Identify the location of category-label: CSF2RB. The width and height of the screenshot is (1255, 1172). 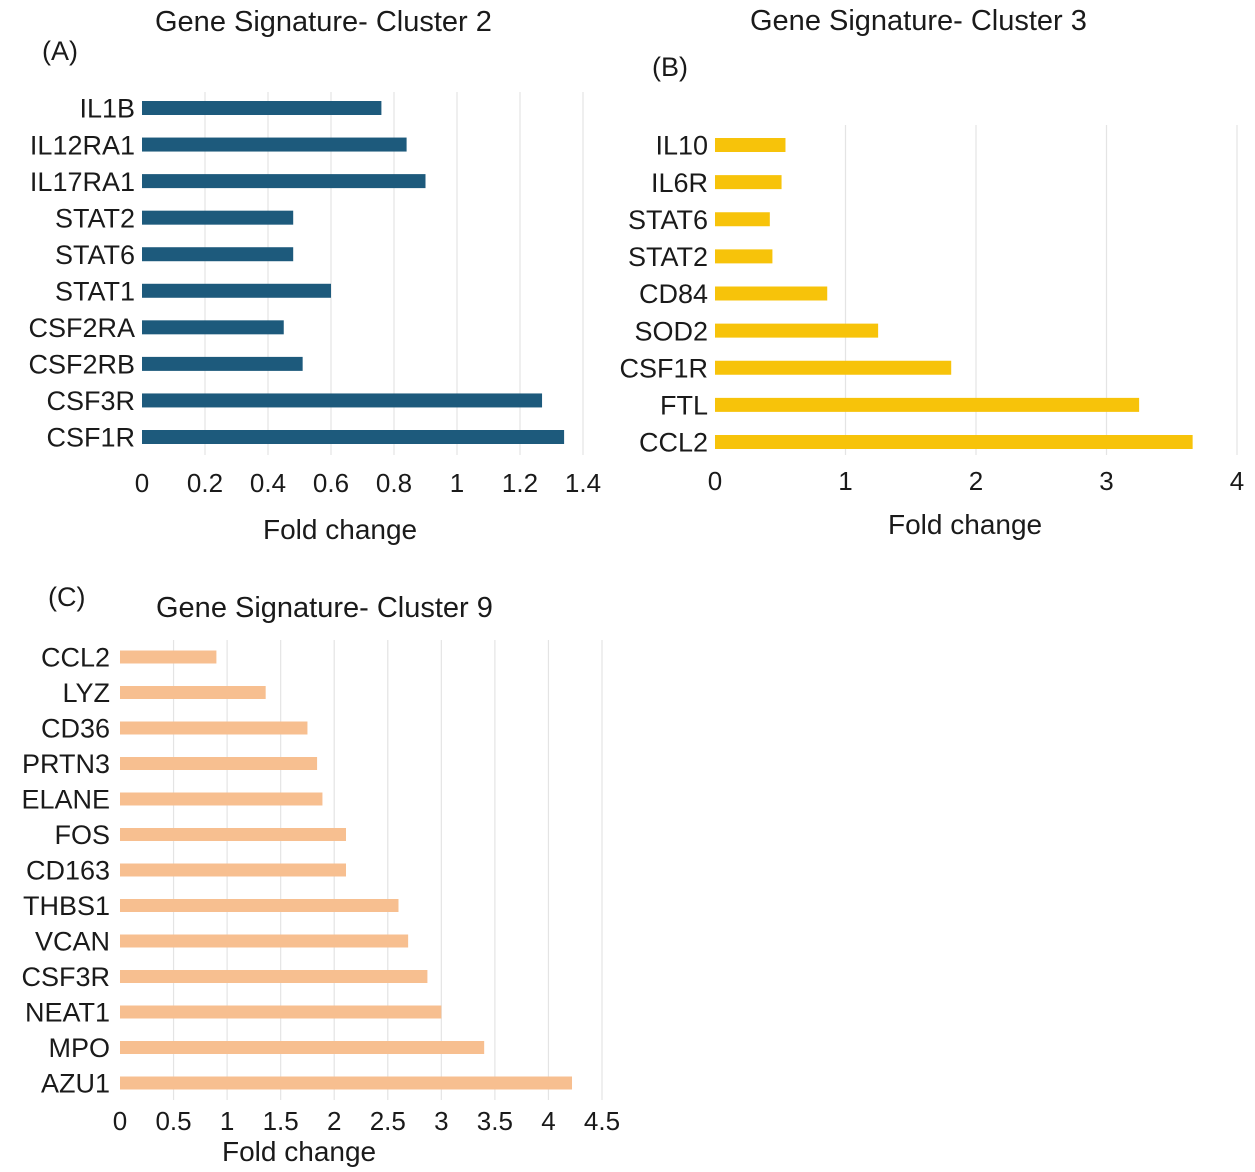
(81, 365).